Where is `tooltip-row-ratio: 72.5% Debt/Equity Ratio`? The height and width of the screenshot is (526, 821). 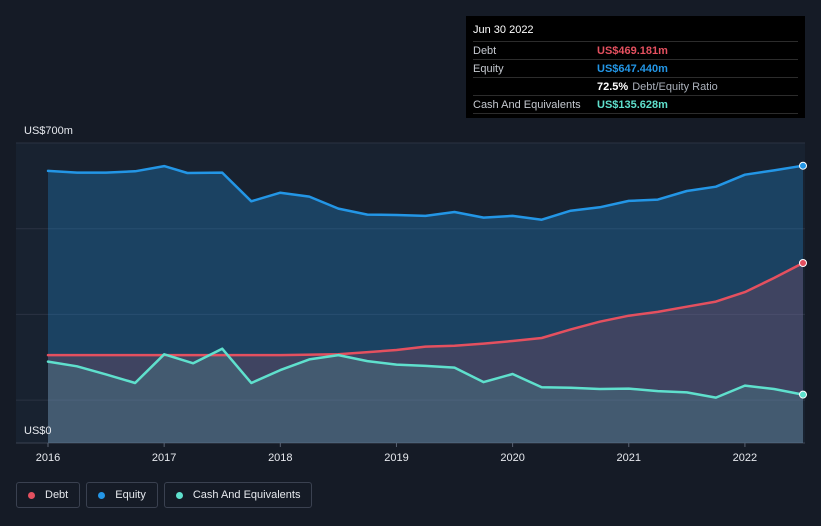
tooltip-row-ratio: 72.5% Debt/Equity Ratio is located at coordinates (635, 87).